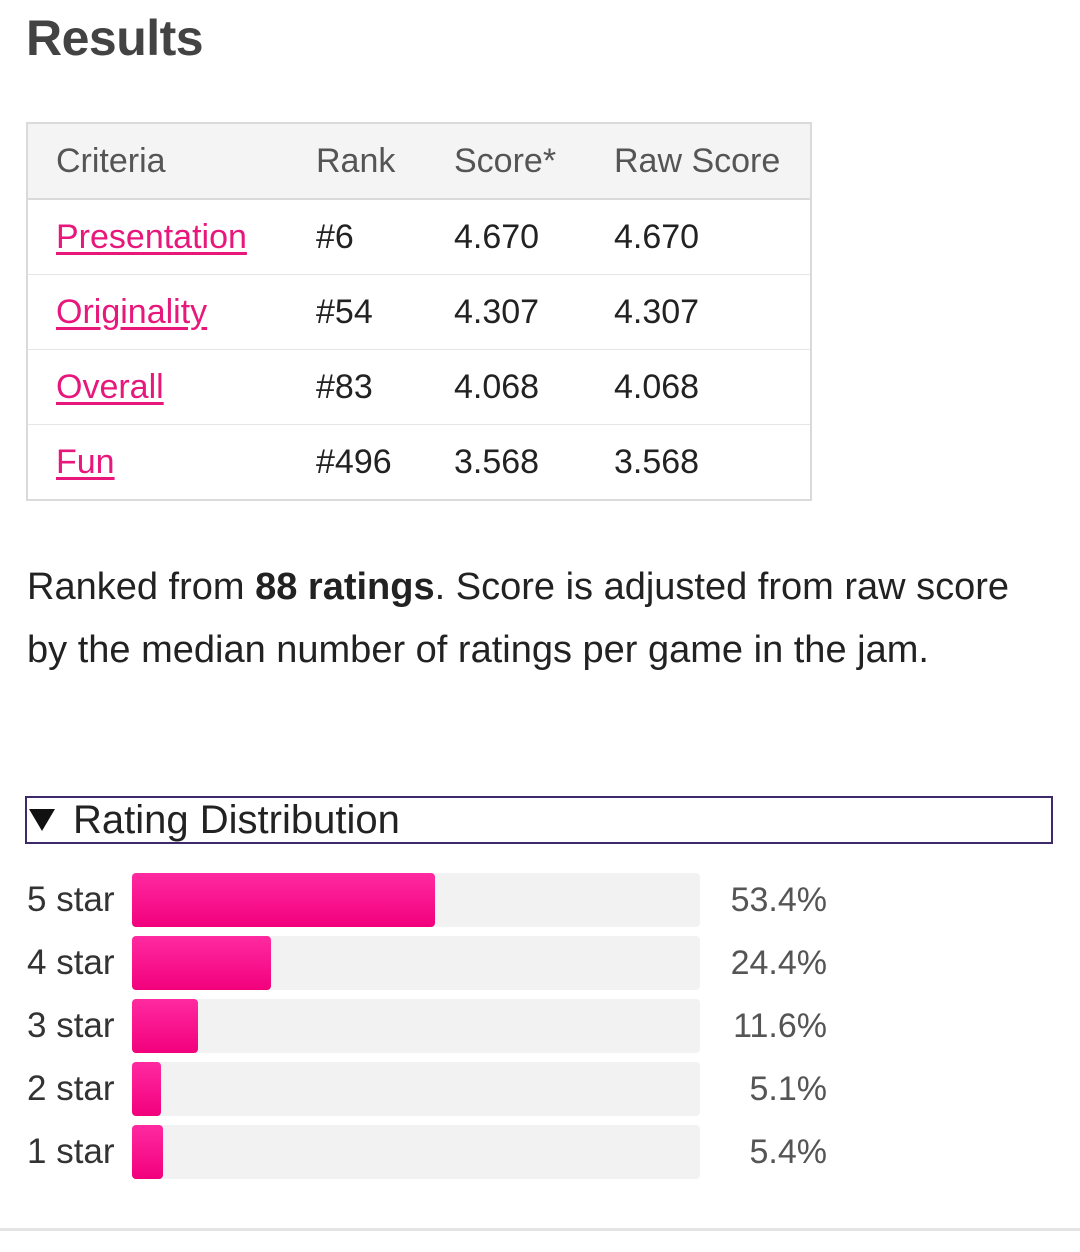  Describe the element at coordinates (506, 236) in the screenshot. I see `score-cell: 4.670` at that location.